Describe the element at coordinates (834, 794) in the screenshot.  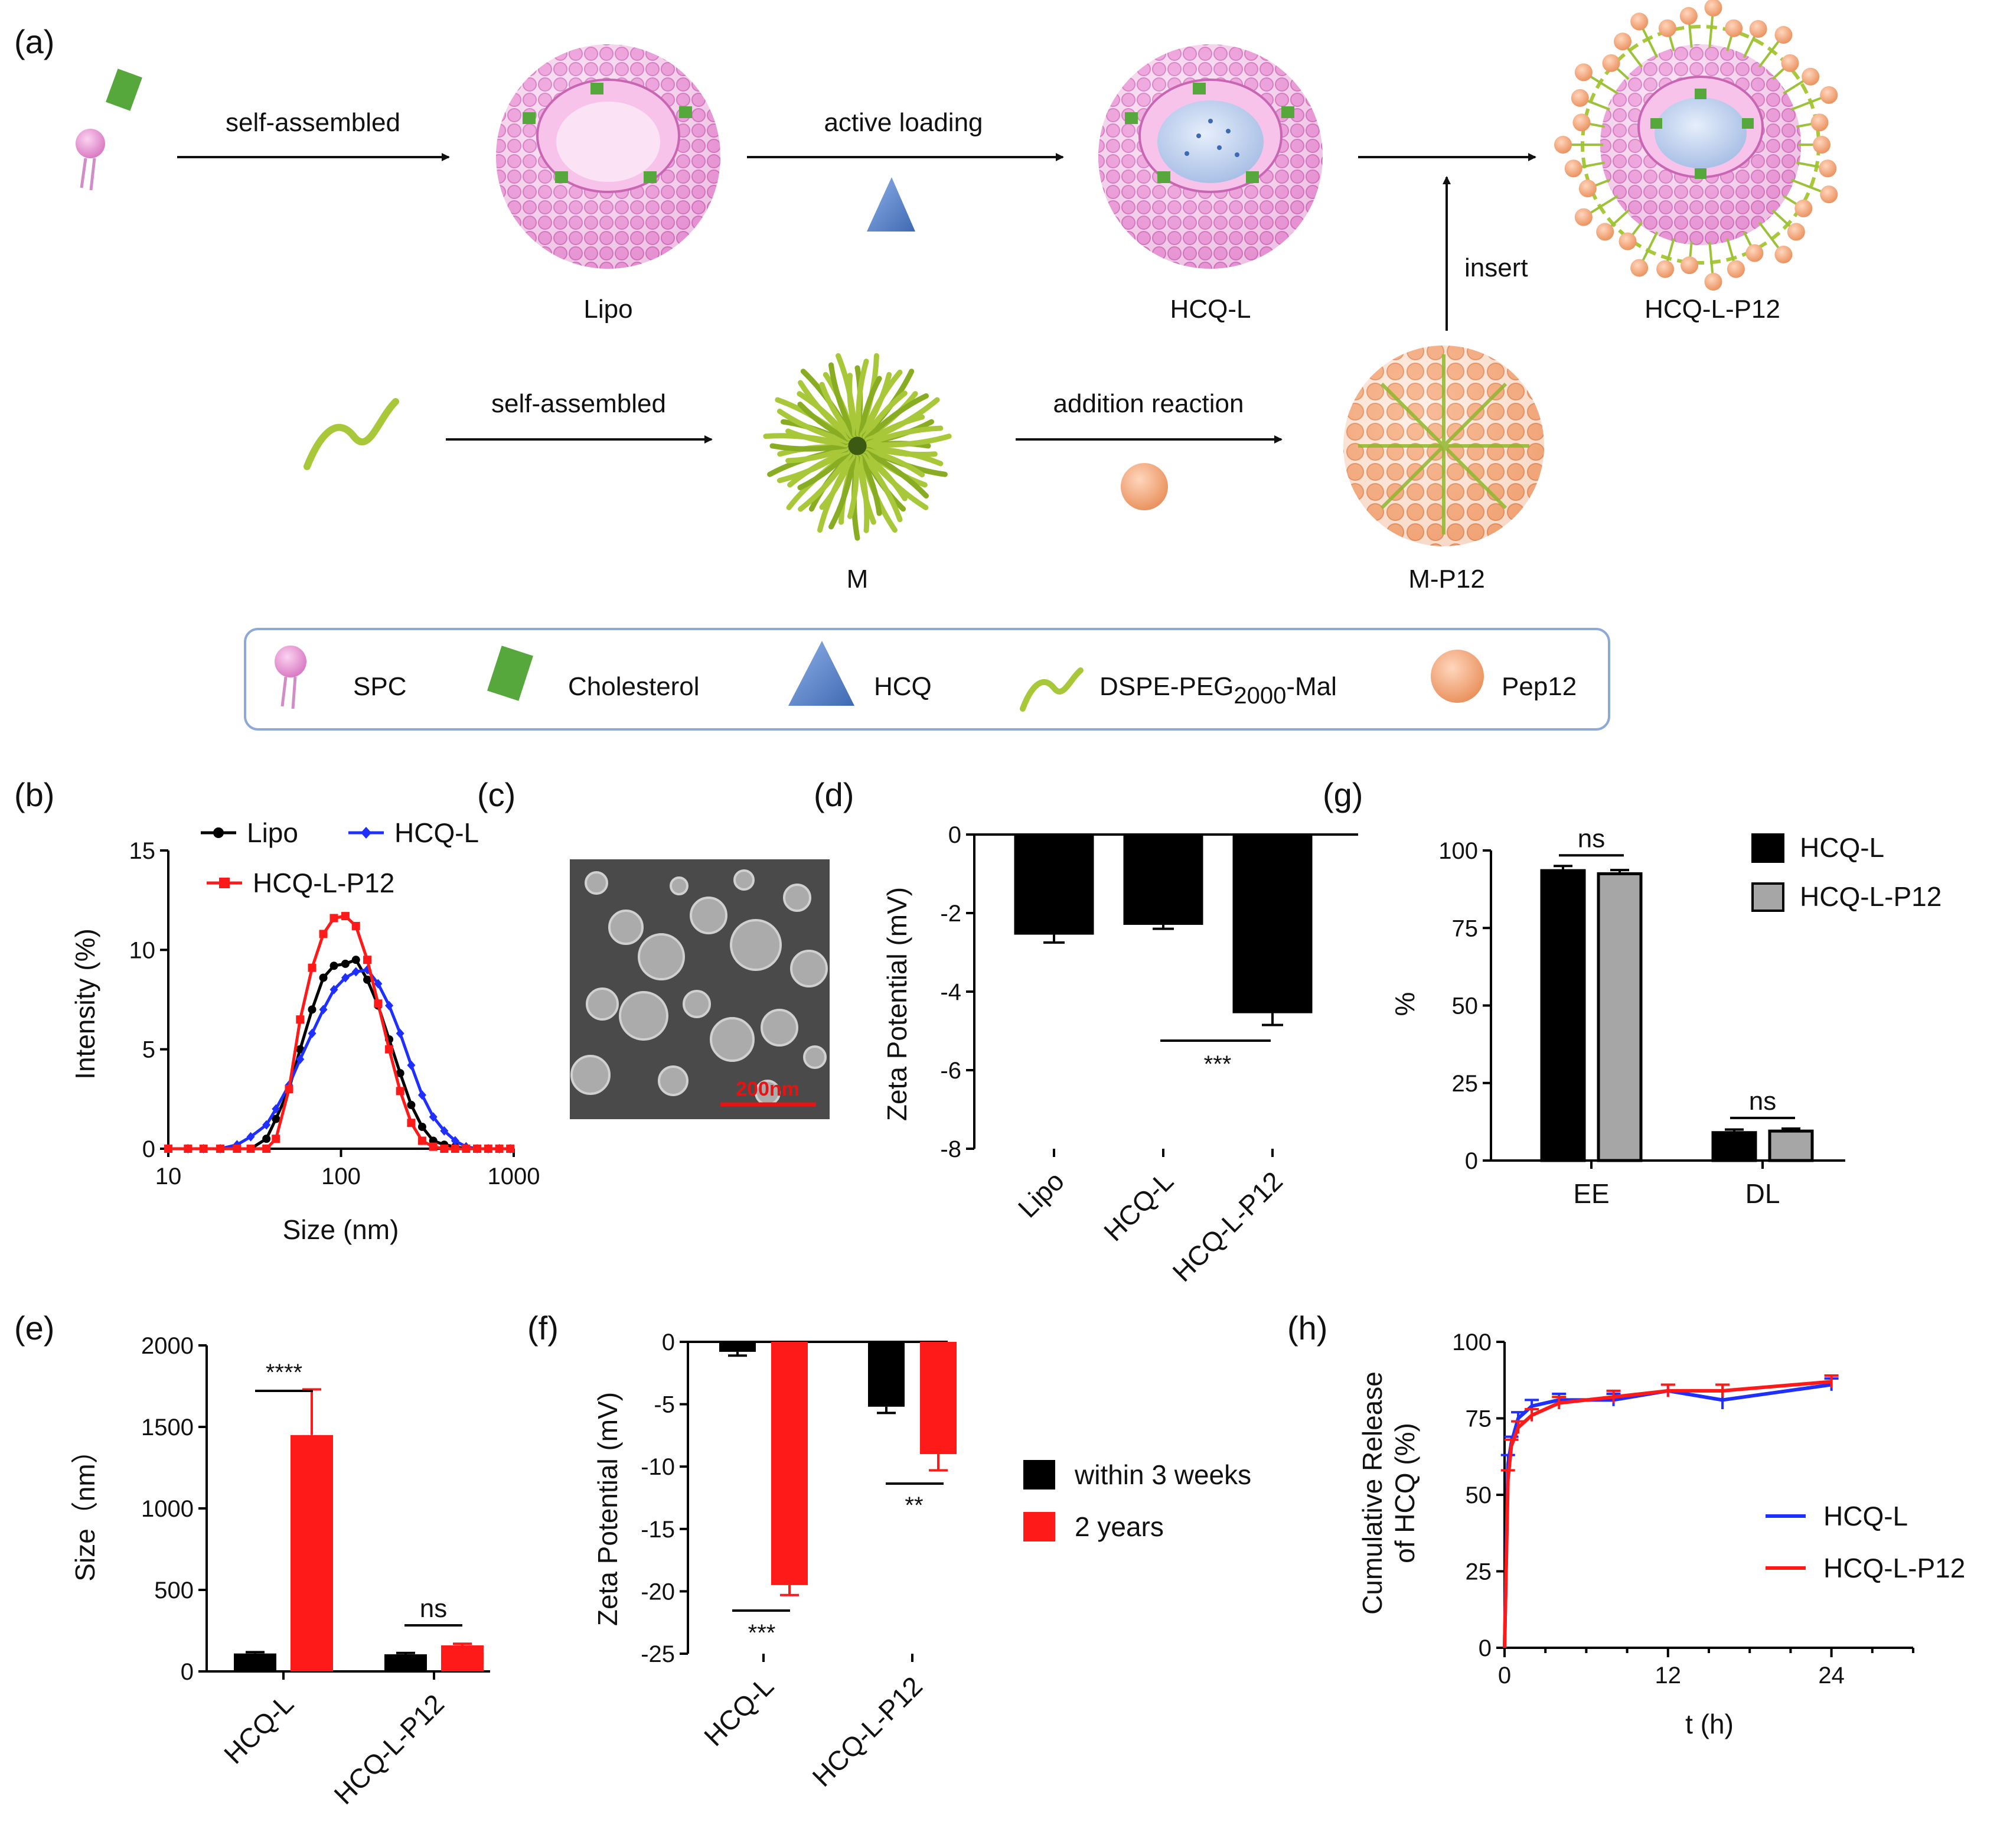
I see `panel-d-label: (d)` at that location.